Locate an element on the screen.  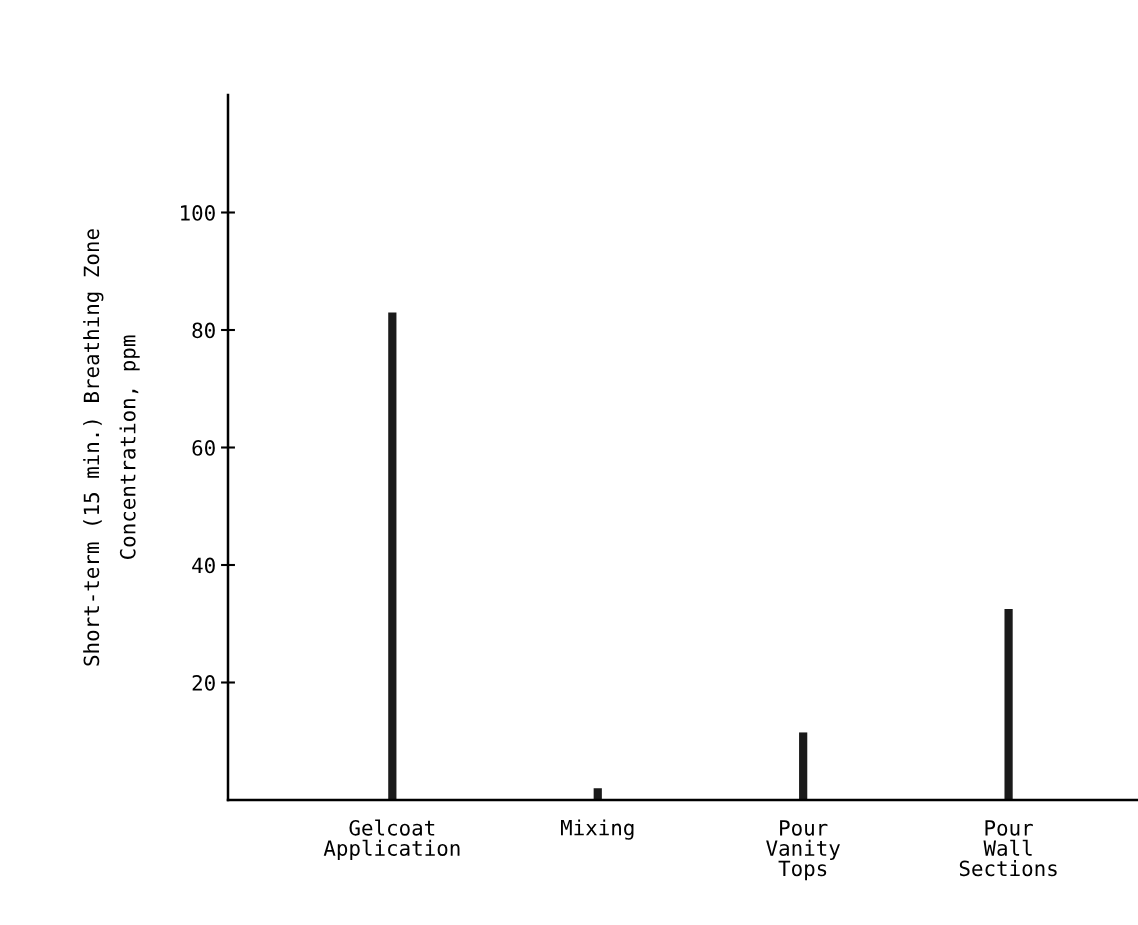
x-tick-label: Gelcoat Application is located at coordinates (391, 839).